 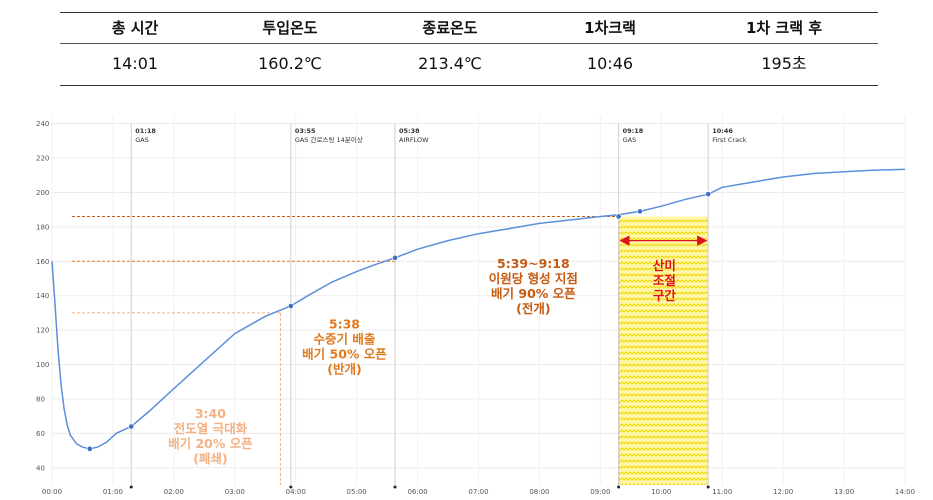 I want to click on value-after-crack: 195초, so click(x=784, y=63).